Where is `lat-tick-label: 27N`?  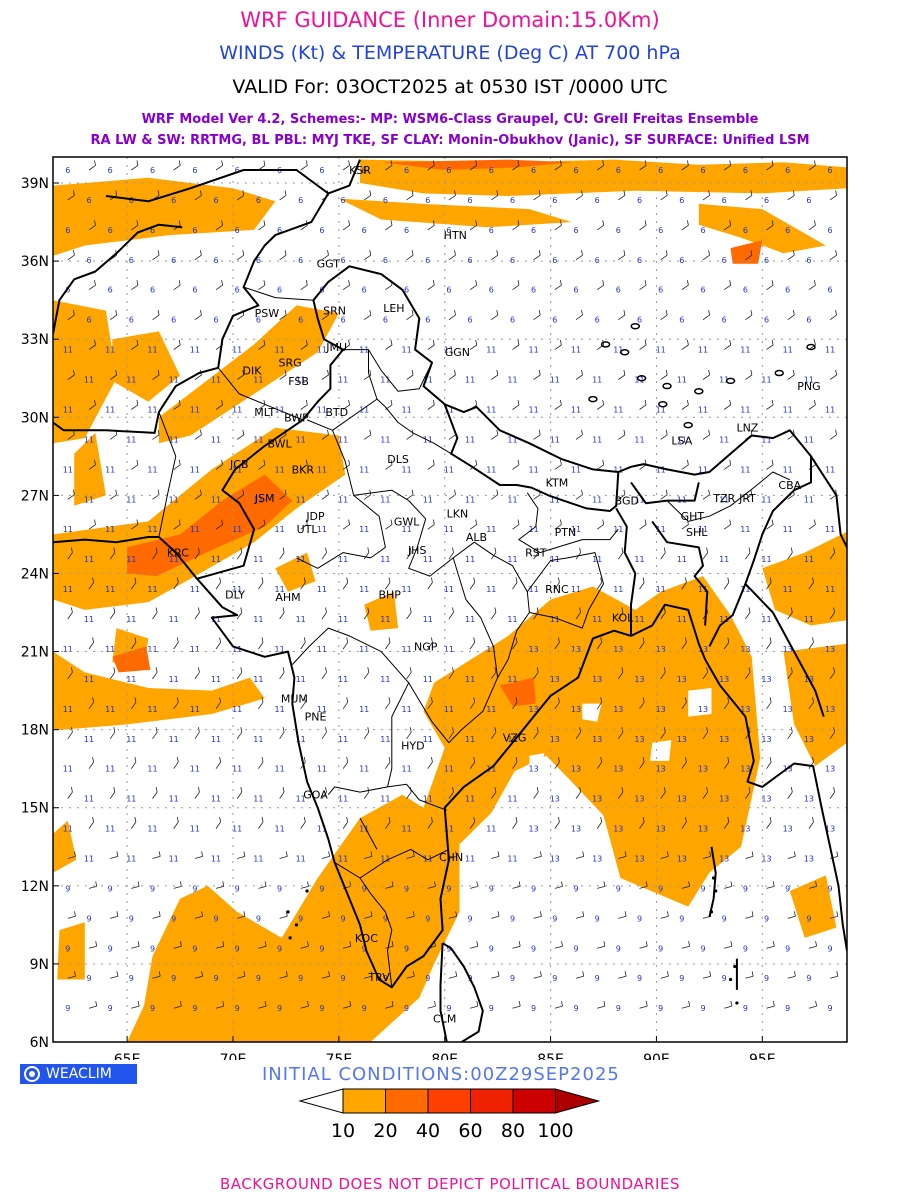 lat-tick-label: 27N is located at coordinates (35, 496).